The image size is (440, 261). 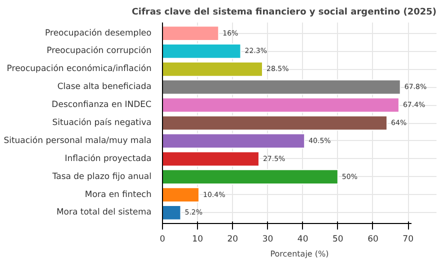 What do you see at coordinates (108, 159) in the screenshot?
I see `y-tick-label: Inflación proyectada` at bounding box center [108, 159].